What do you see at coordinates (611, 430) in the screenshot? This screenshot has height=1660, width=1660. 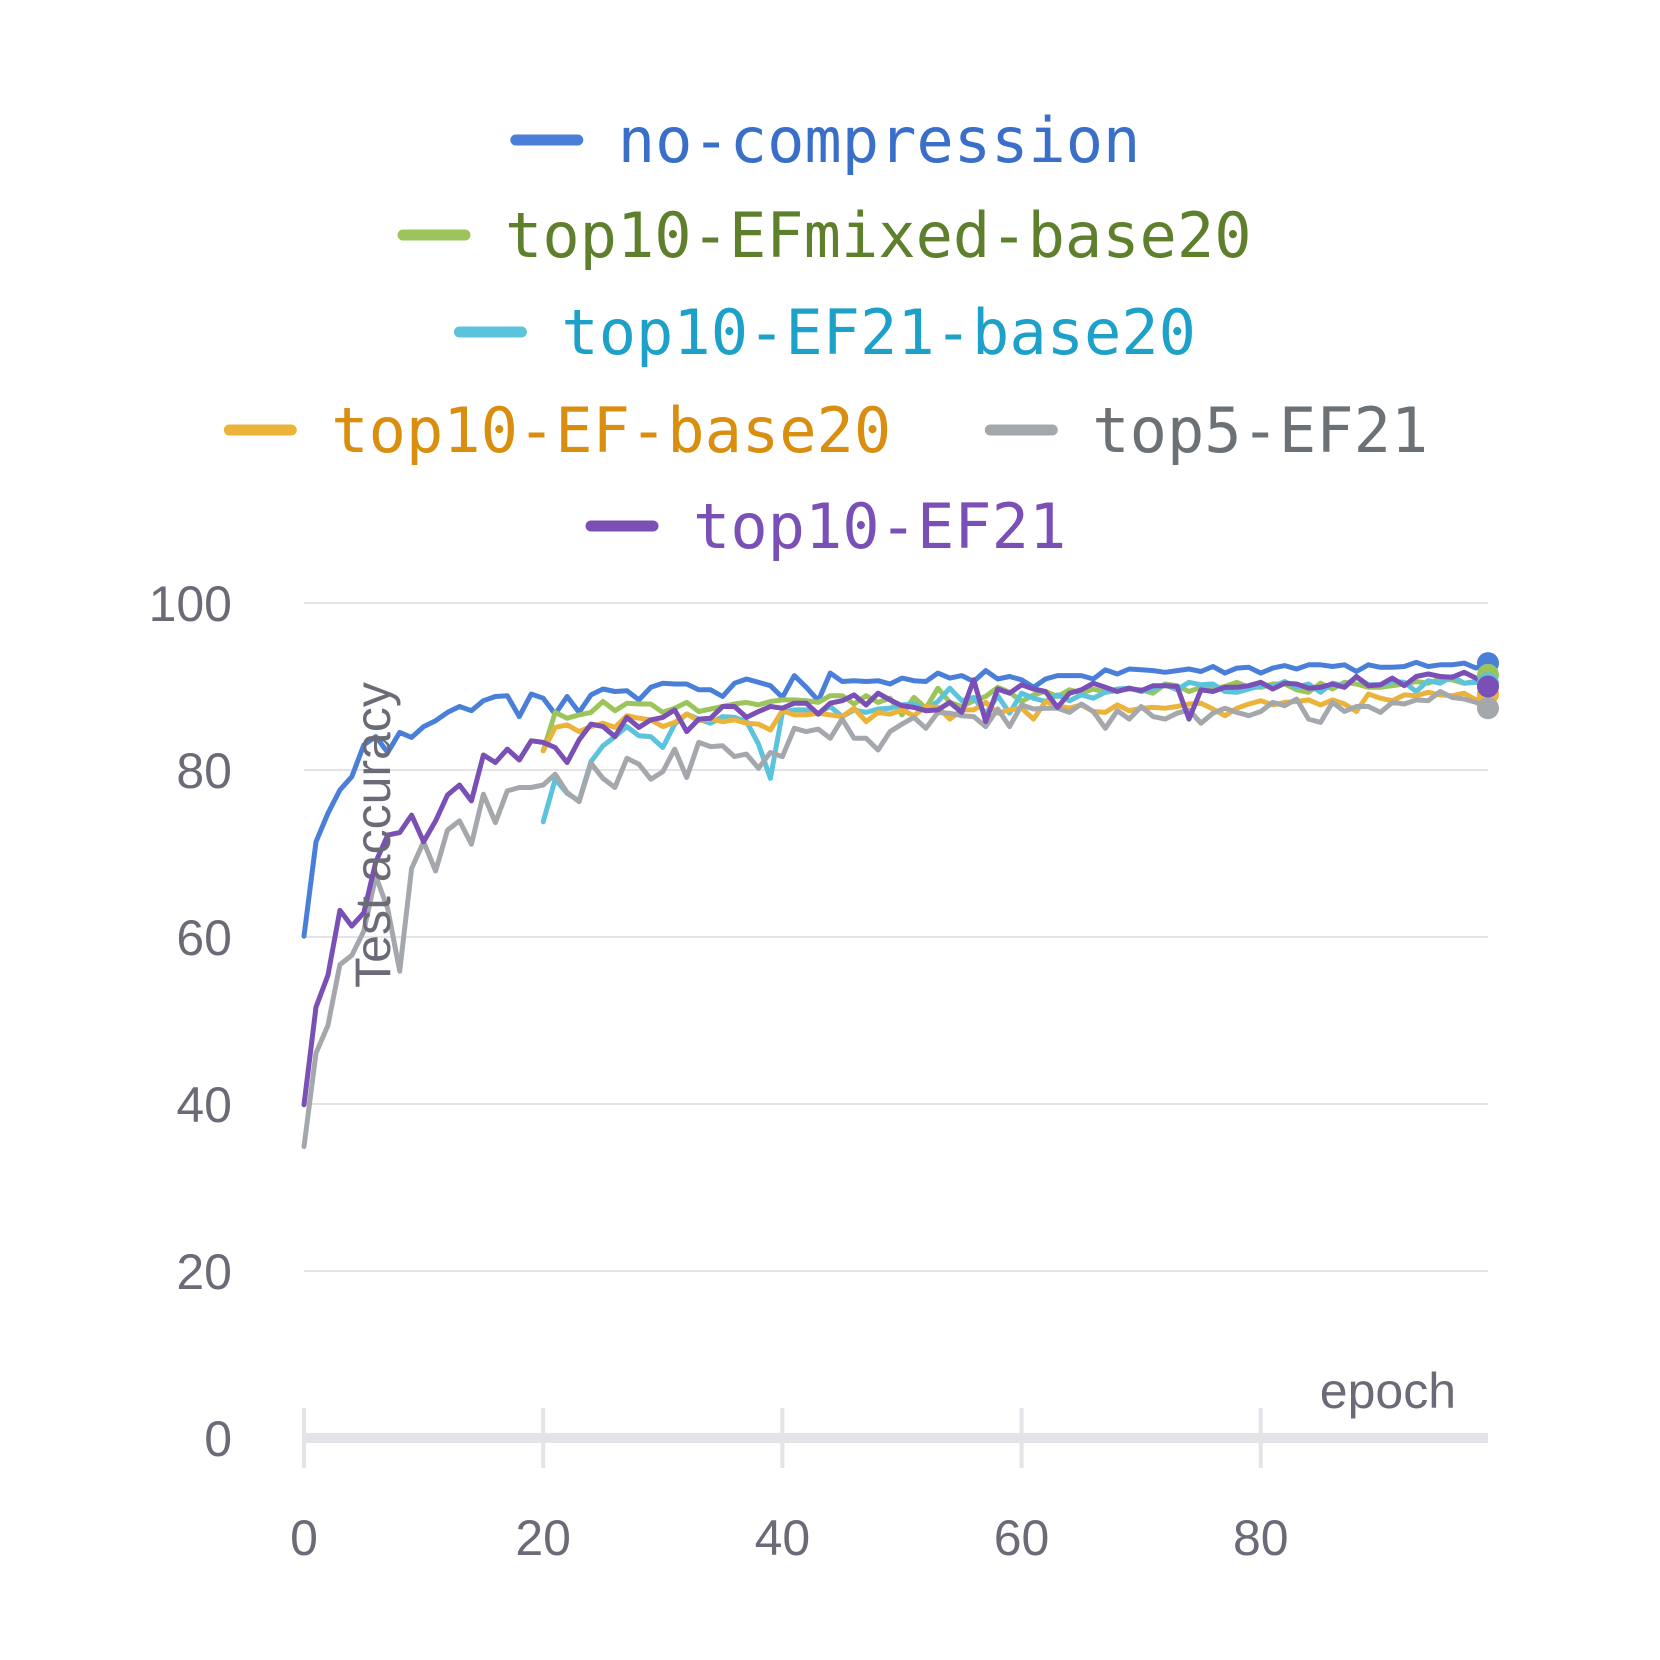 I see `legend-label: top10-EF-base20` at bounding box center [611, 430].